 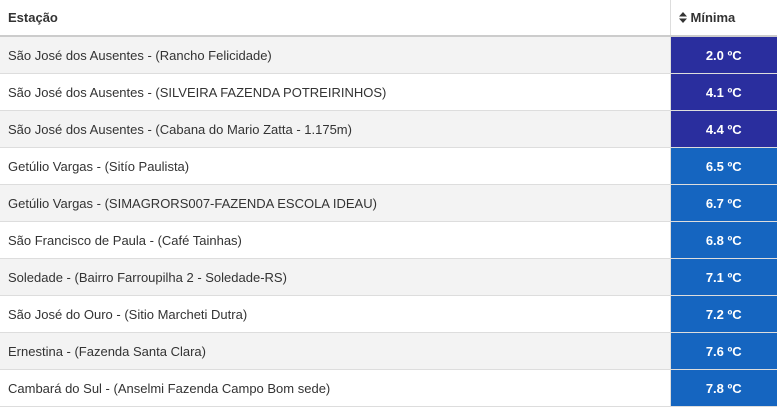 I want to click on table-row: Getúlio Vargas - (Sitío Paulista) 6.5 ºC, so click(x=388, y=166).